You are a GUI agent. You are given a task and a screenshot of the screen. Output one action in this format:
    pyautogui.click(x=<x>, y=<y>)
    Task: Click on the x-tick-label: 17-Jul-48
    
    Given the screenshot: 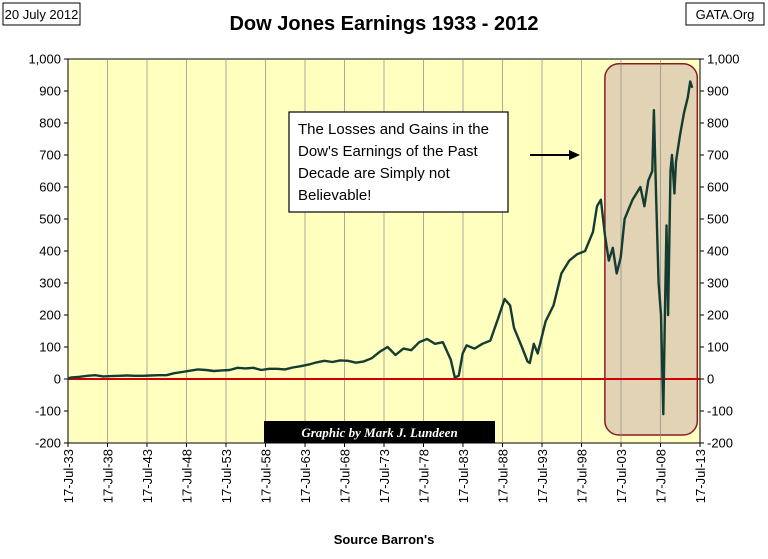 What is the action you would take?
    pyautogui.click(x=187, y=476)
    